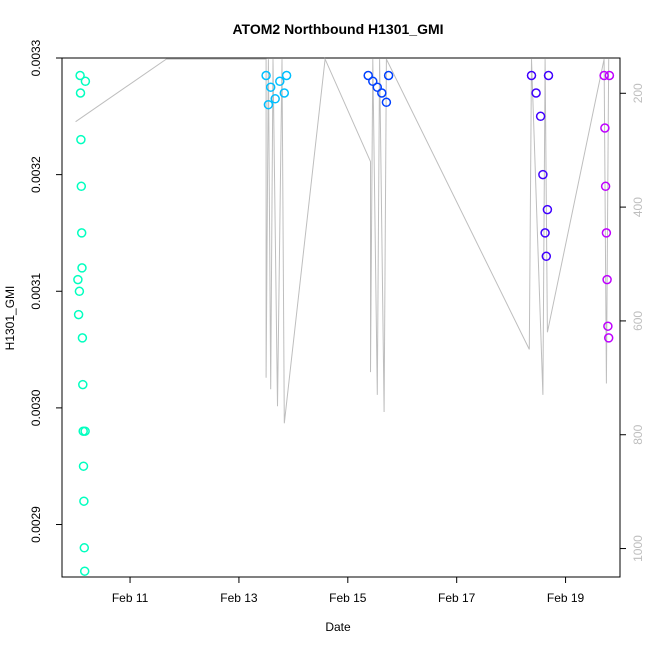  Describe the element at coordinates (45, 291) in the screenshot. I see `y-axis: 0.0029 0.0030 0.0031 0.0032 0.0033` at that location.